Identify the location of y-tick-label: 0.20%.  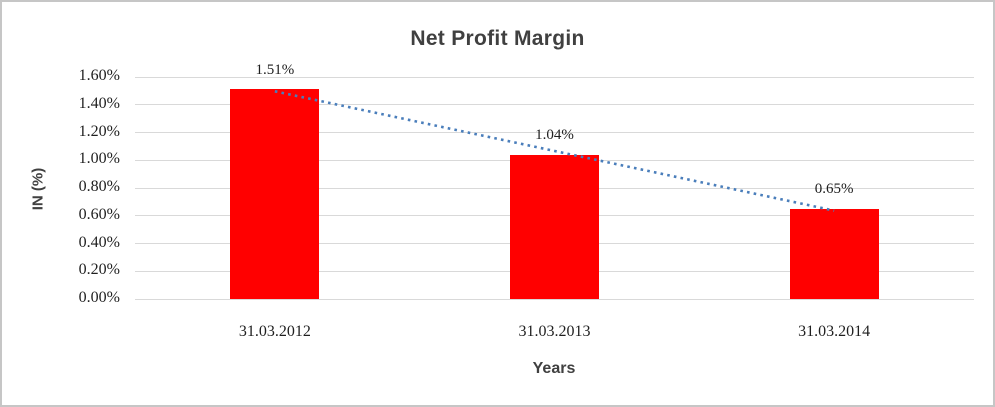
(99, 270).